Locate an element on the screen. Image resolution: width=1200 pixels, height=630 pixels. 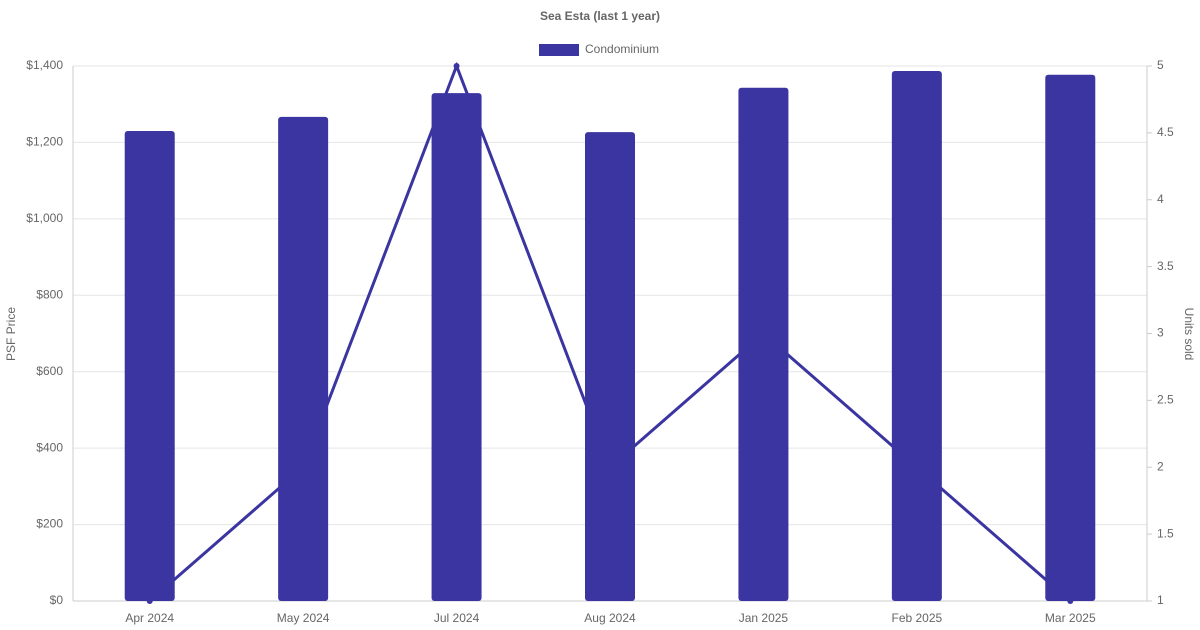
legend-label: Condominium is located at coordinates (622, 49).